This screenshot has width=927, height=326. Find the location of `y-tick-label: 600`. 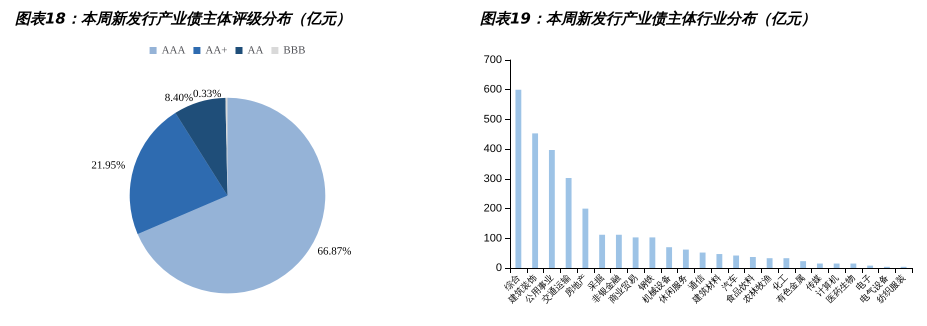

y-tick-label: 600 is located at coordinates (493, 90).